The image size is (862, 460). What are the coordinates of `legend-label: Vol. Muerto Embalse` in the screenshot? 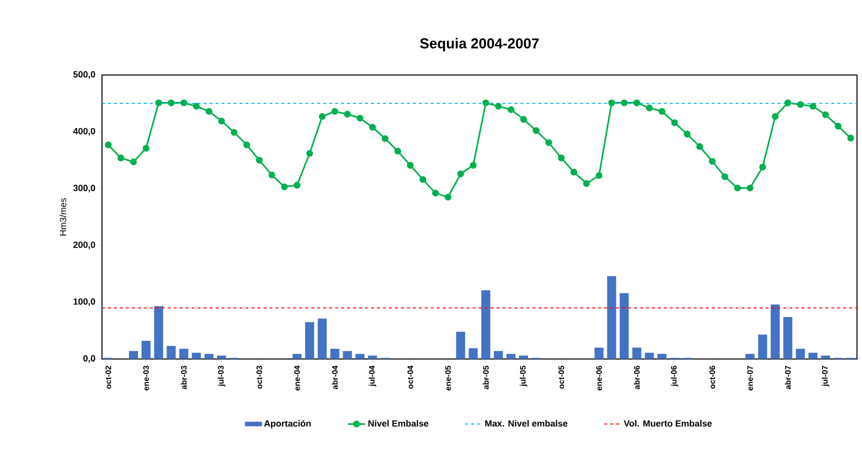 It's located at (668, 423).